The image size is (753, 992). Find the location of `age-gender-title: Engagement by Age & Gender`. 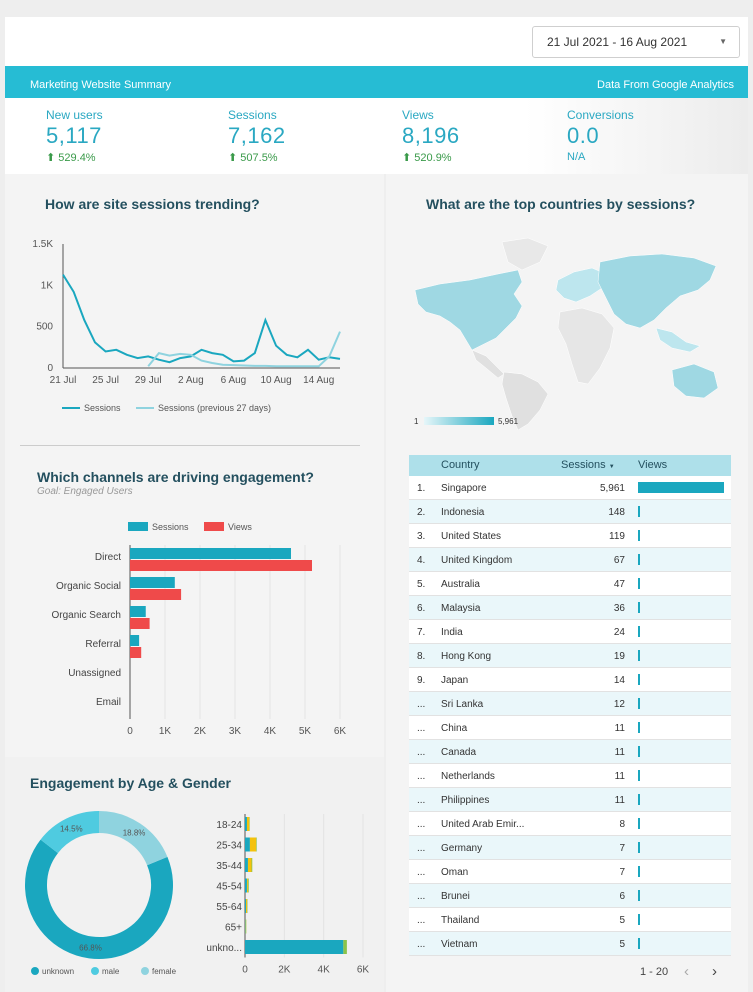

age-gender-title: Engagement by Age & Gender is located at coordinates (130, 783).